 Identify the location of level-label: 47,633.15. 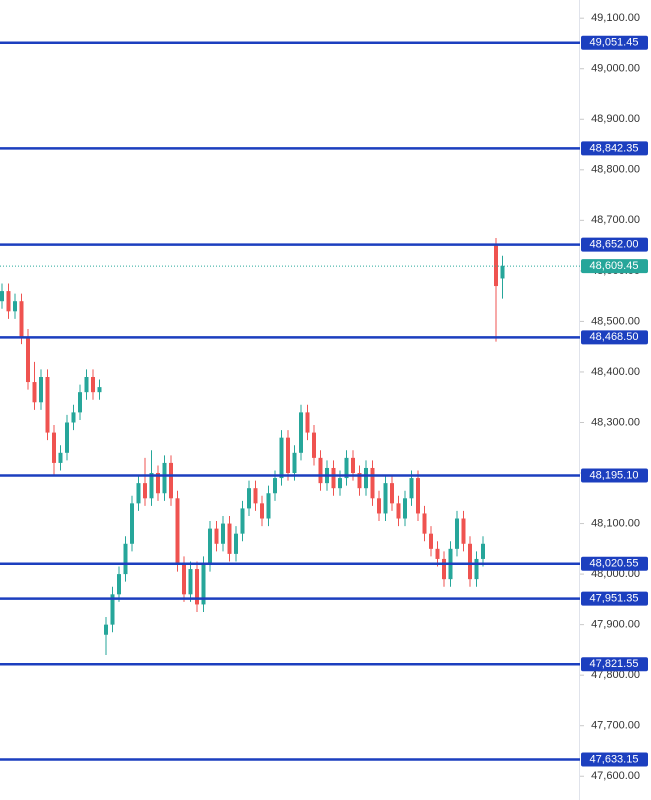
(614, 759).